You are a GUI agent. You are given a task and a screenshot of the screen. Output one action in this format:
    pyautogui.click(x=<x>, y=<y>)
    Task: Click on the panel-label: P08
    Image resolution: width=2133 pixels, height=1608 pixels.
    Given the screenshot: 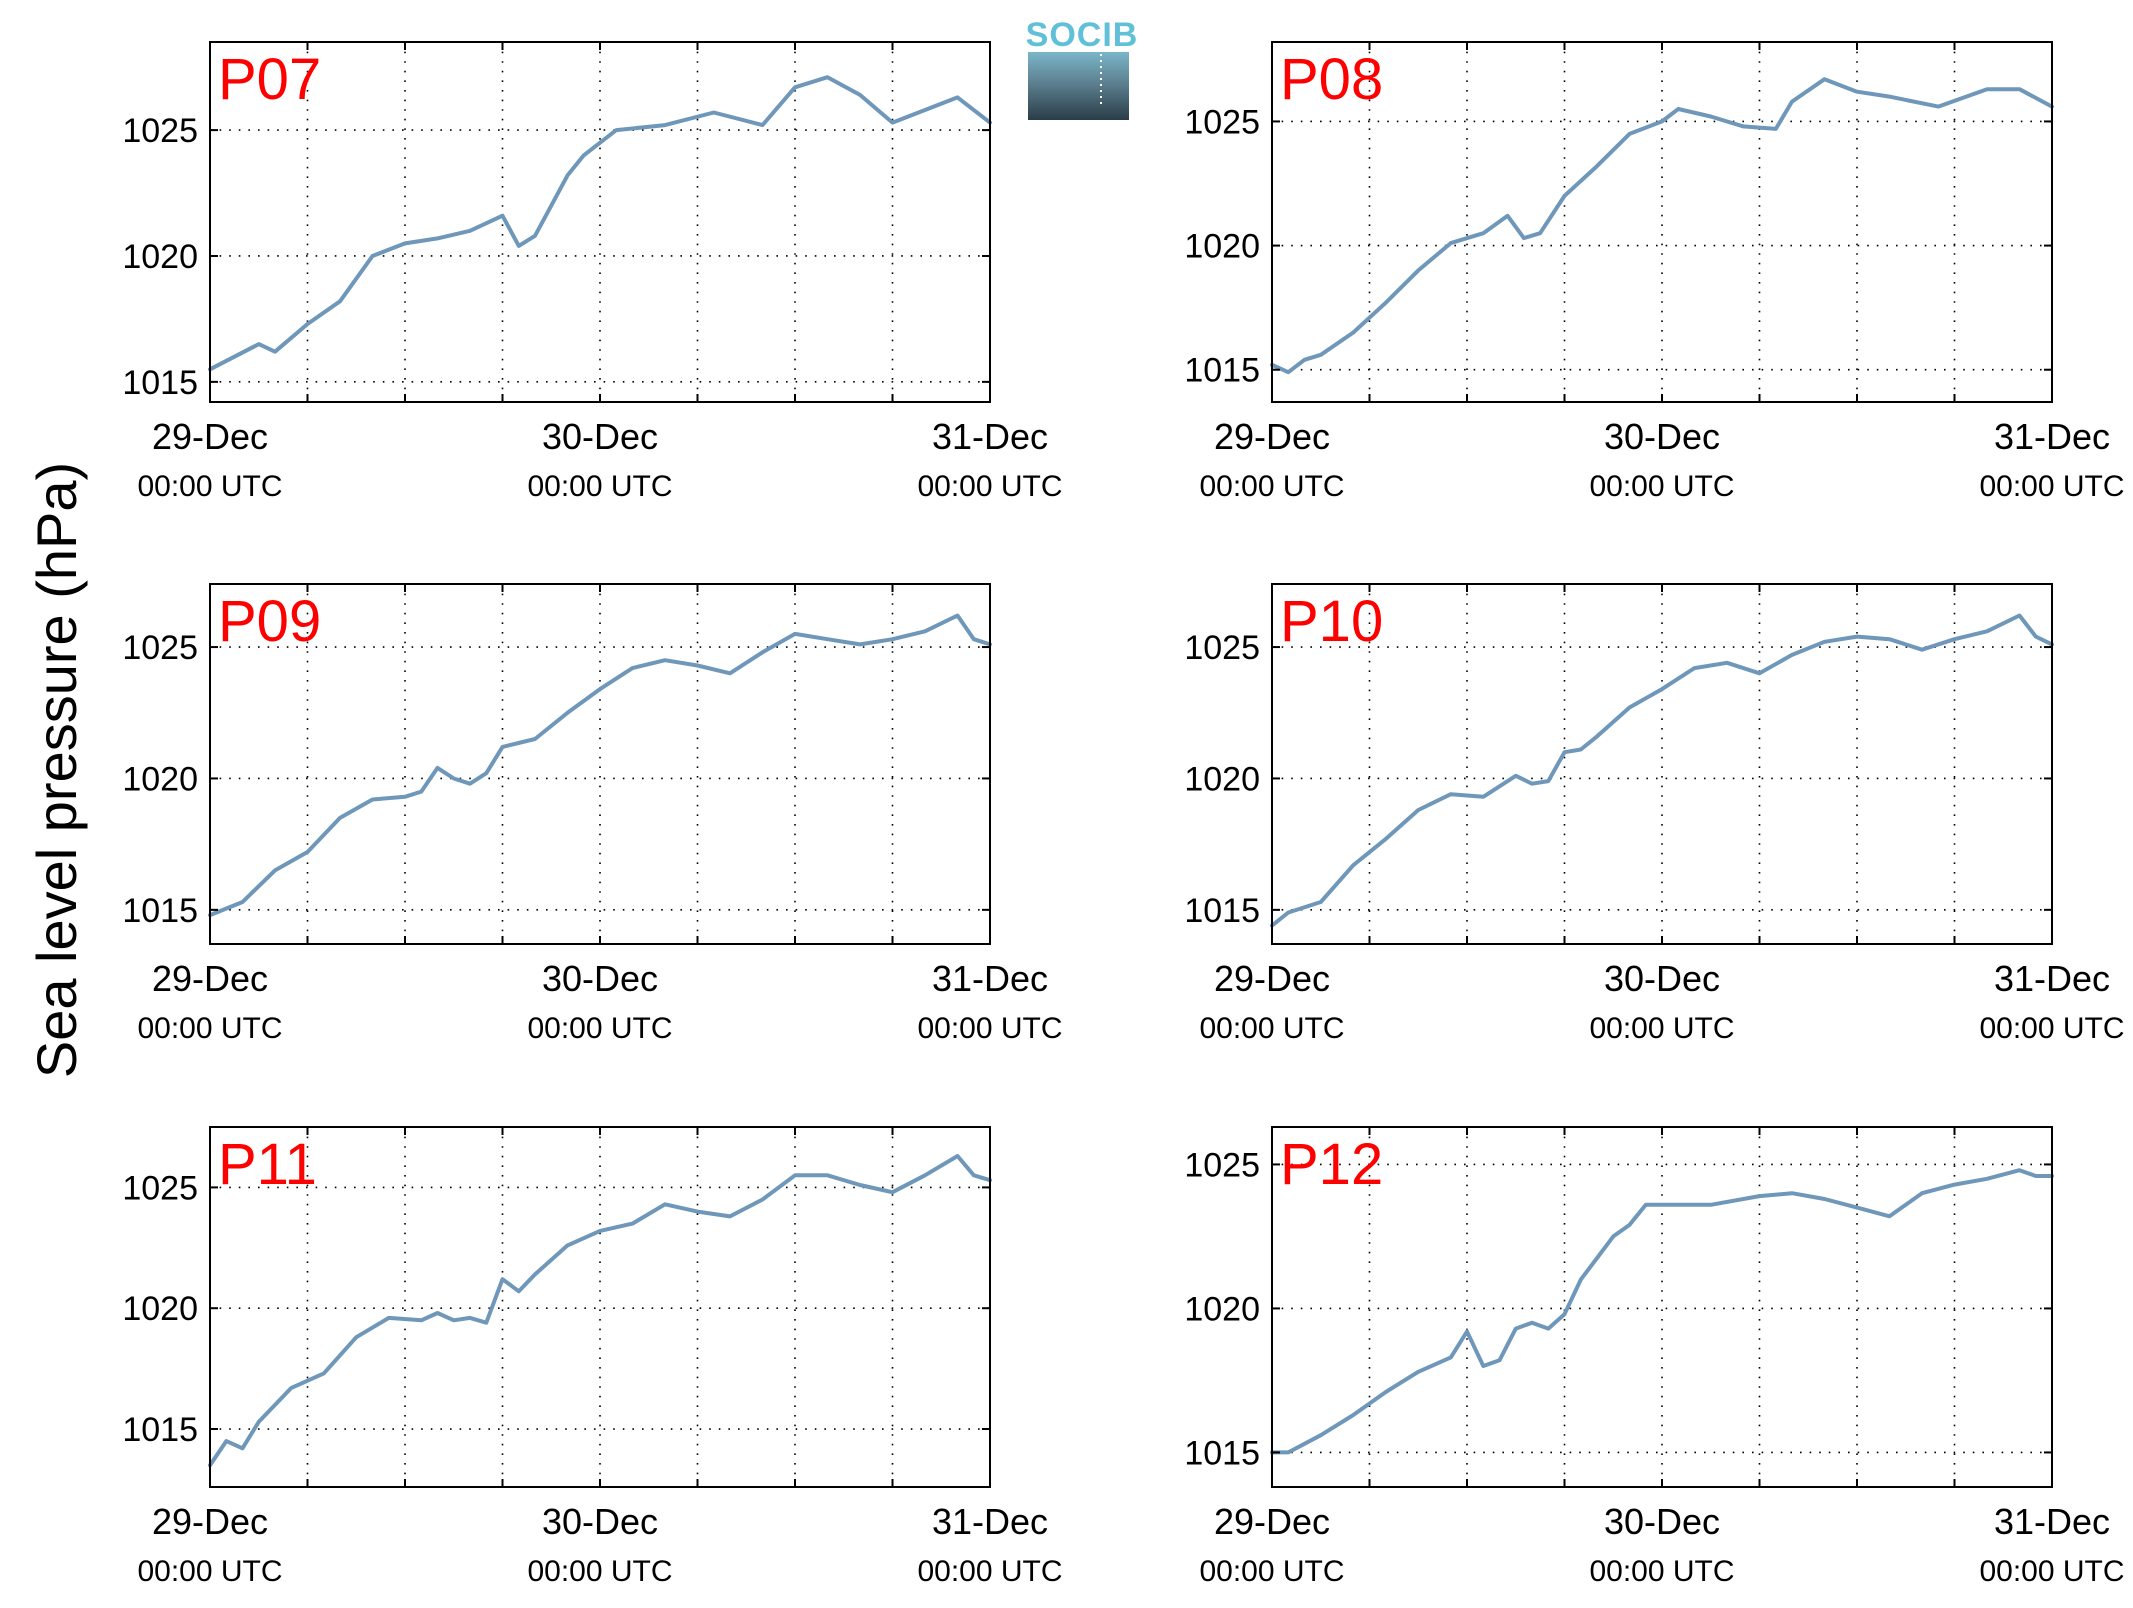 What is the action you would take?
    pyautogui.click(x=1331, y=79)
    